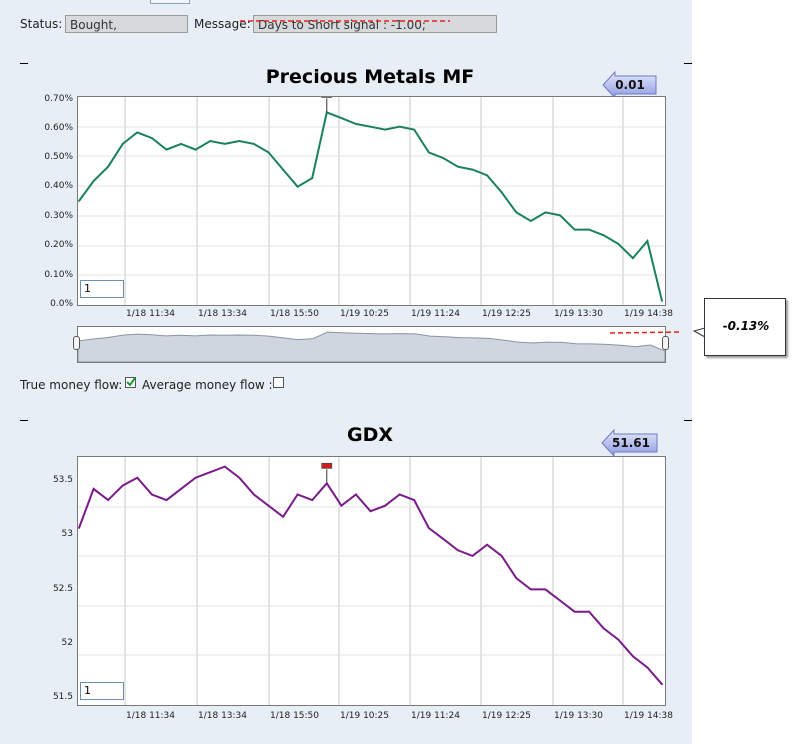 The height and width of the screenshot is (744, 798). I want to click on chart1-title: Precious Metals MF, so click(370, 77).